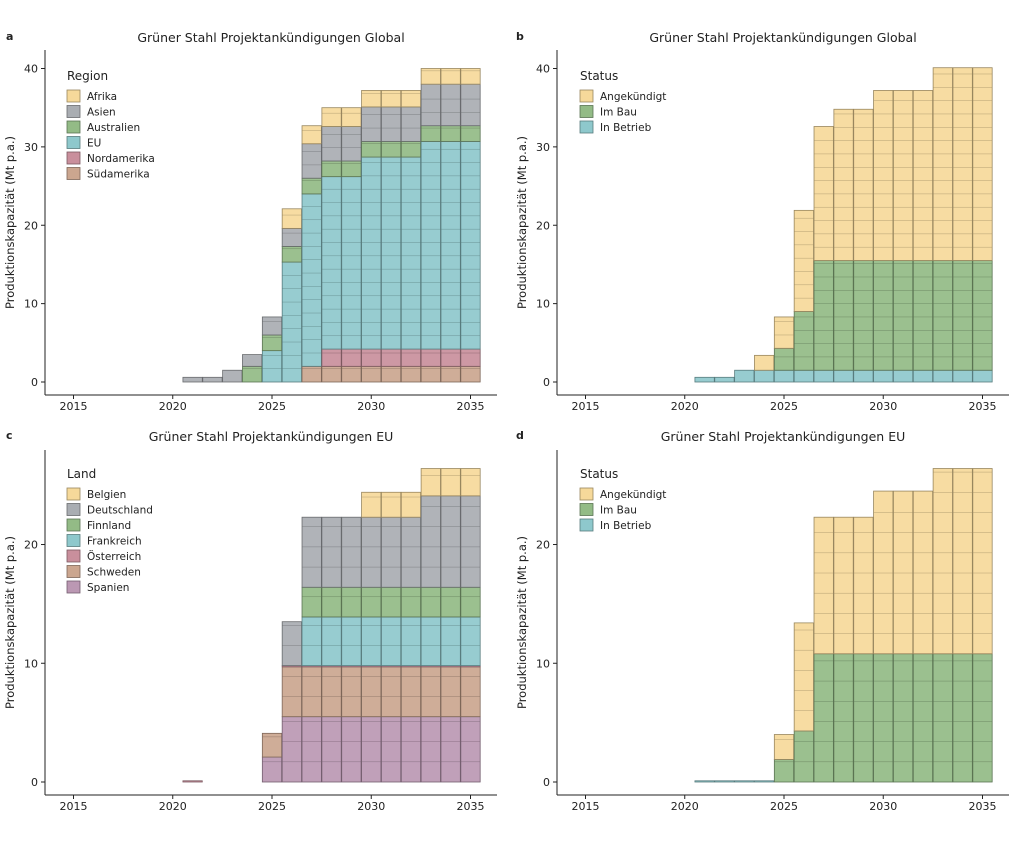  What do you see at coordinates (783, 436) in the screenshot?
I see `chart-title: Grüner Stahl Projektankündigungen EU` at bounding box center [783, 436].